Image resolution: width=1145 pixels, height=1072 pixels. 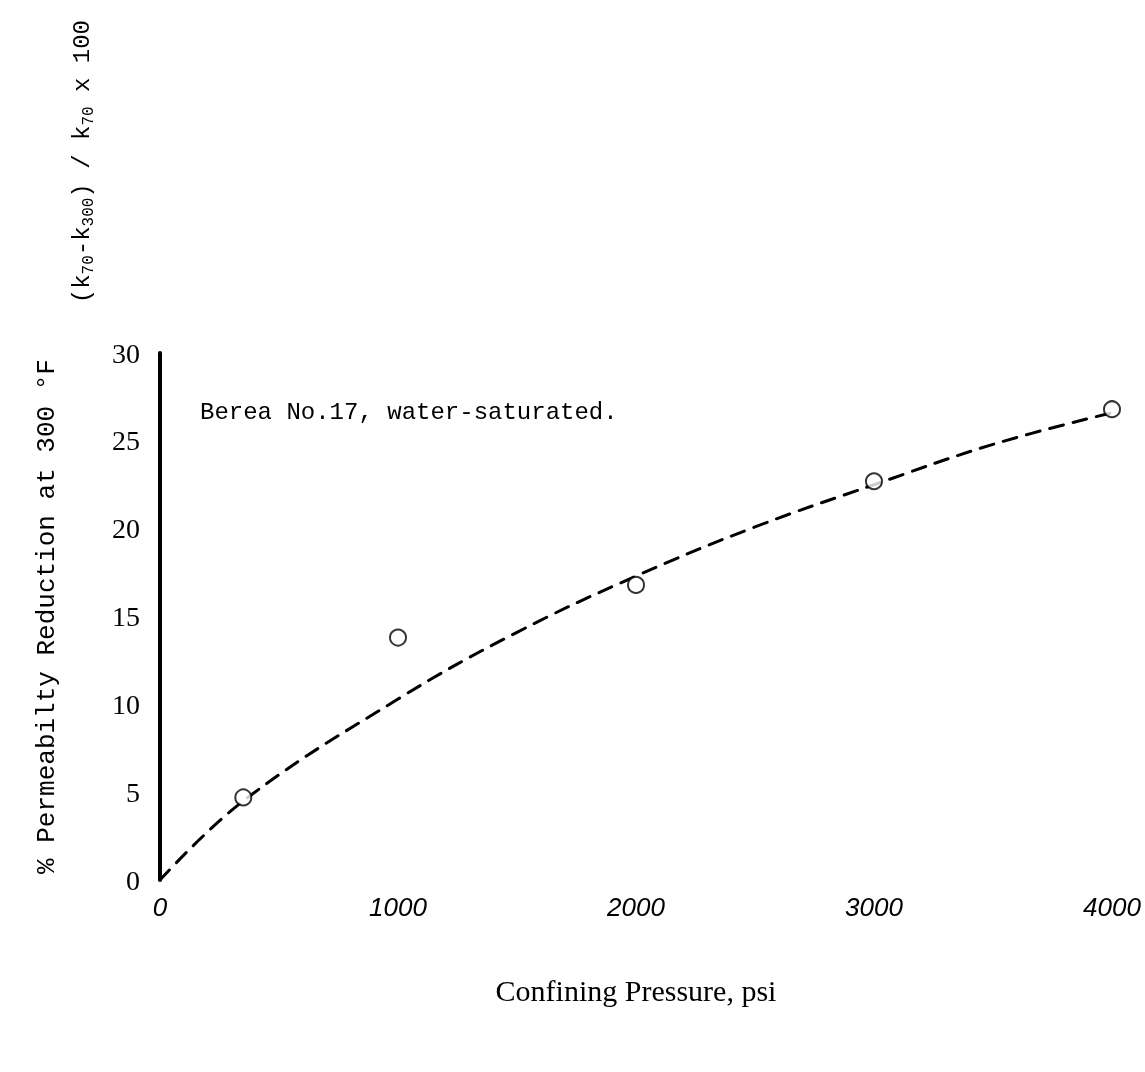 I want to click on x-tick-label: 3000, so click(x=874, y=907).